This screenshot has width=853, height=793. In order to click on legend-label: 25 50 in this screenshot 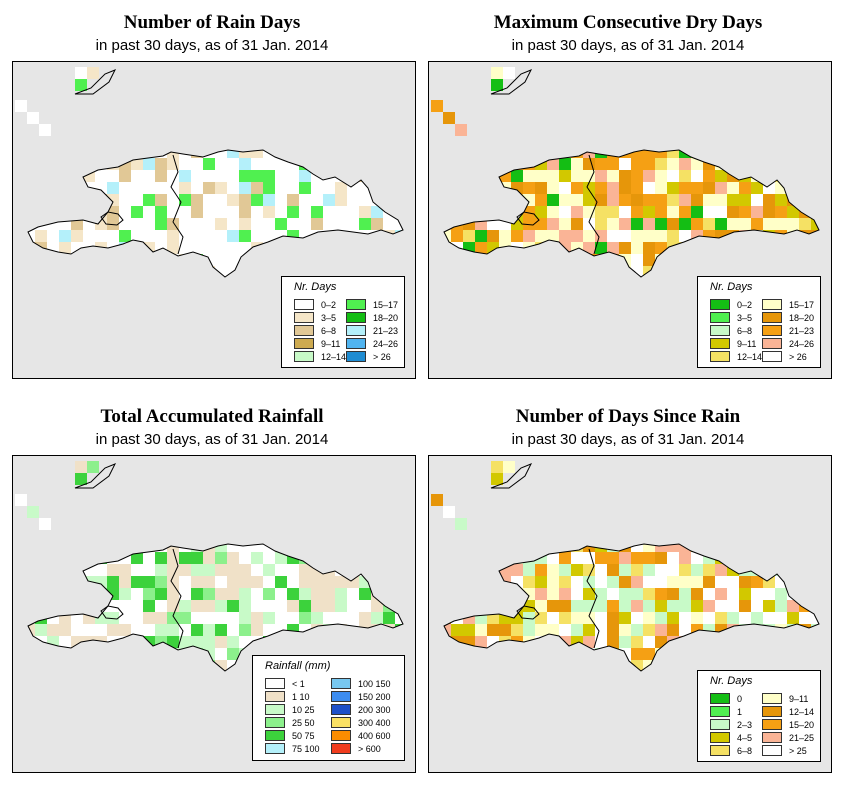, I will do `click(303, 723)`.